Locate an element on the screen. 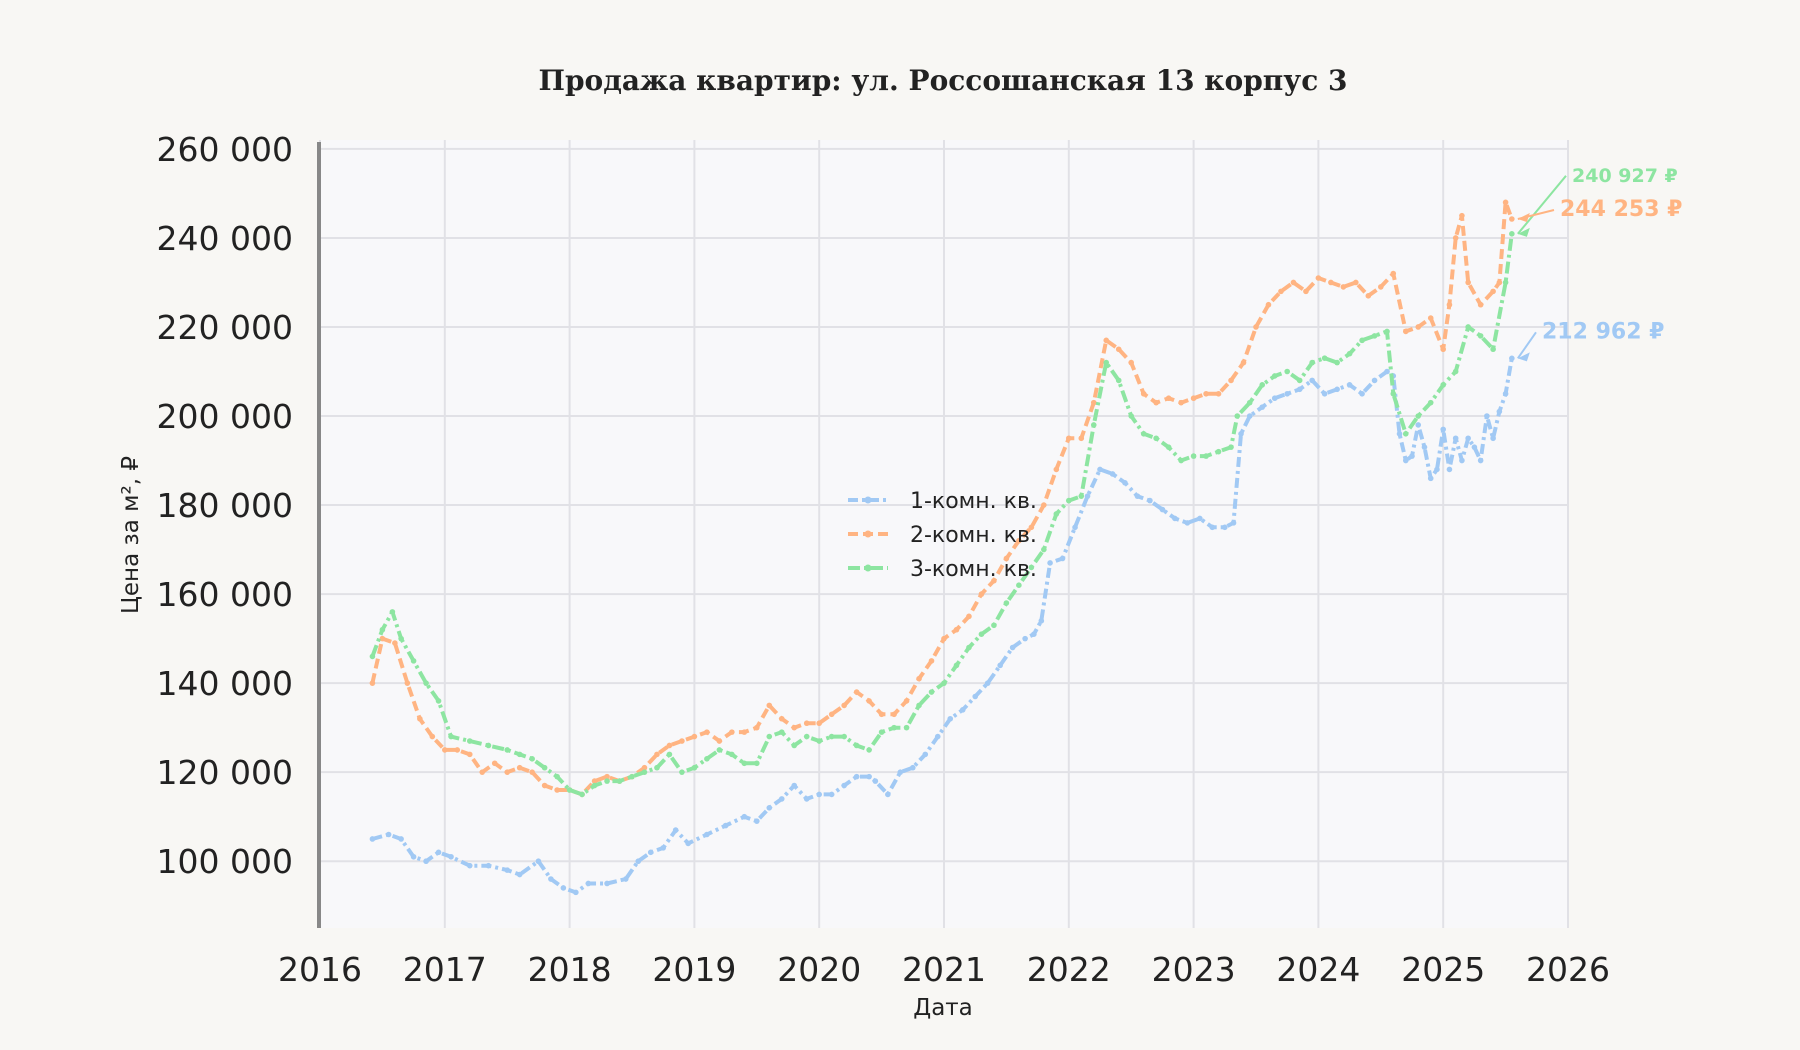 This screenshot has width=1800, height=1050. end-label-text: 244 253 ₽ is located at coordinates (1621, 209).